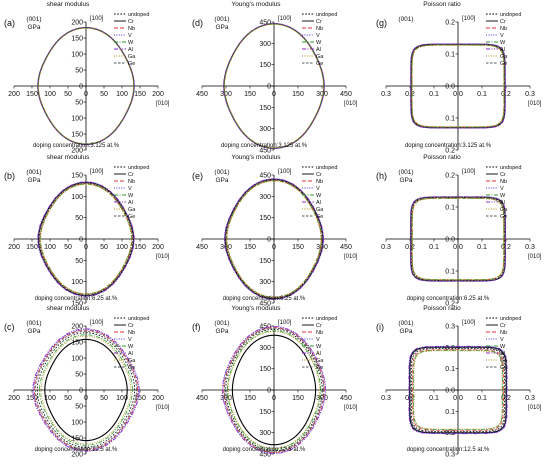  I want to click on x-tick-label: 300, so click(322, 398).